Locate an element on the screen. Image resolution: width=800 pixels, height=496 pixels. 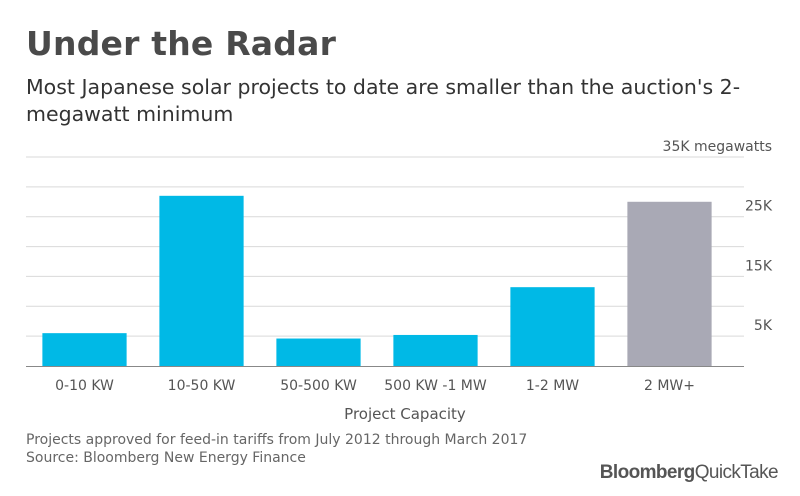
brand-logo: BloombergQuickTake is located at coordinates (689, 473).